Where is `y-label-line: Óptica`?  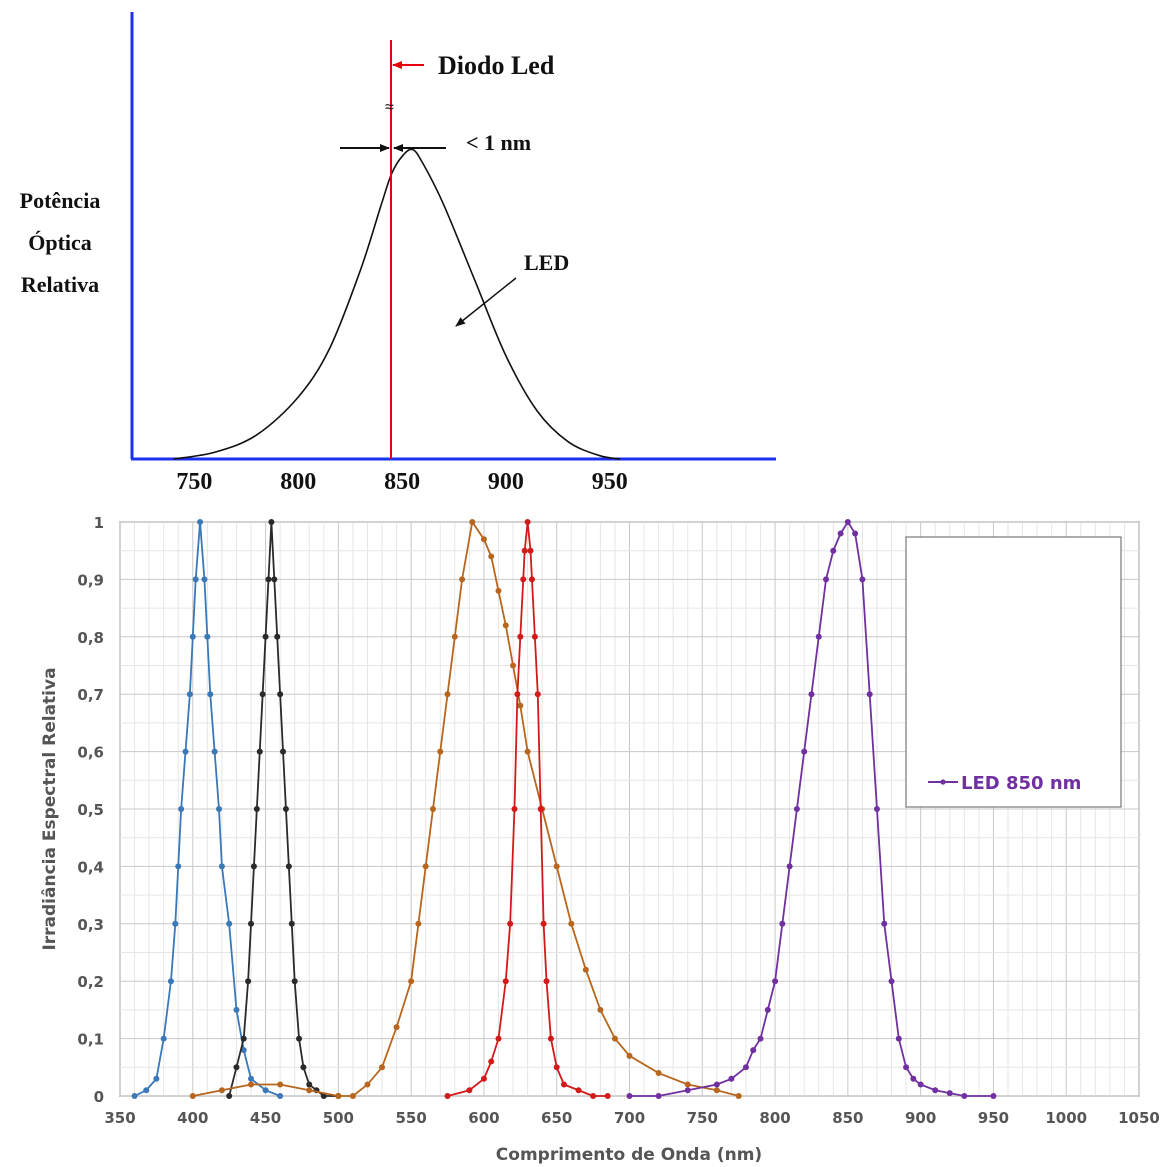
y-label-line: Óptica is located at coordinates (60, 242).